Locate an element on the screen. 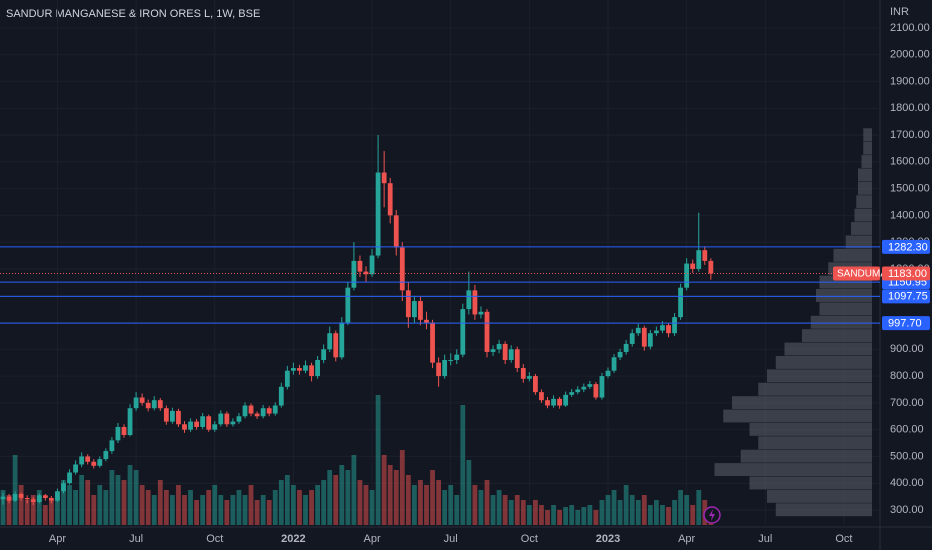  x-tick-label: Apr is located at coordinates (371, 539).